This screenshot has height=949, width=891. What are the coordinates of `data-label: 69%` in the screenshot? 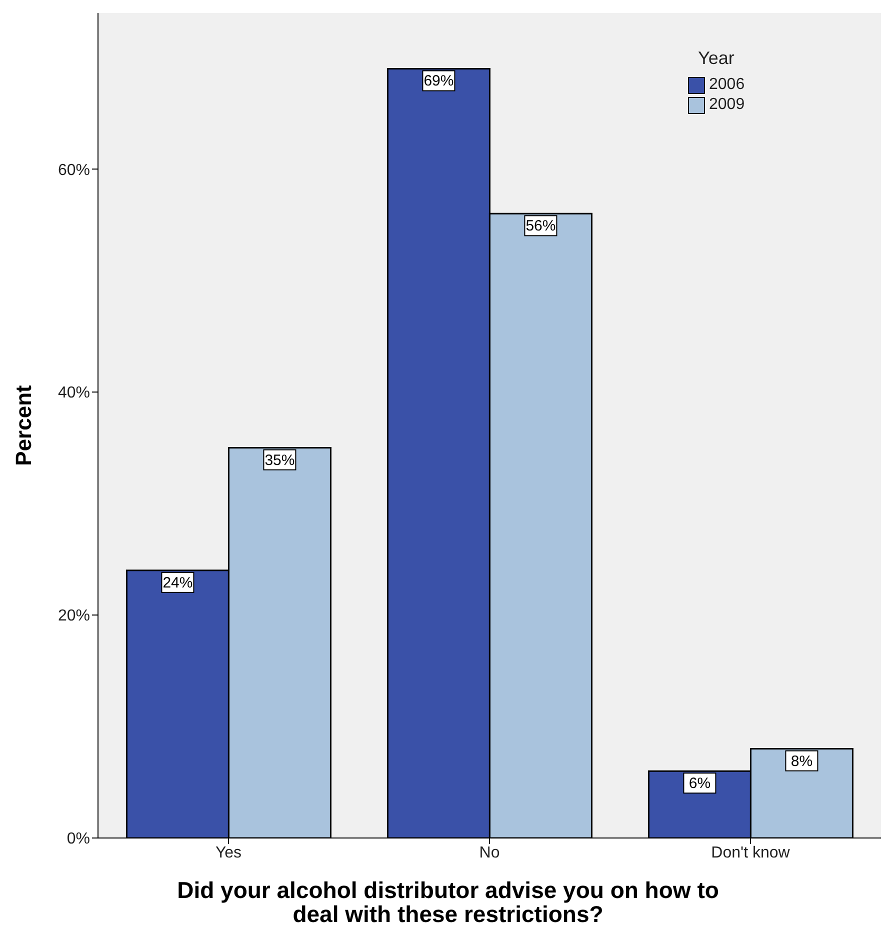 It's located at (439, 81).